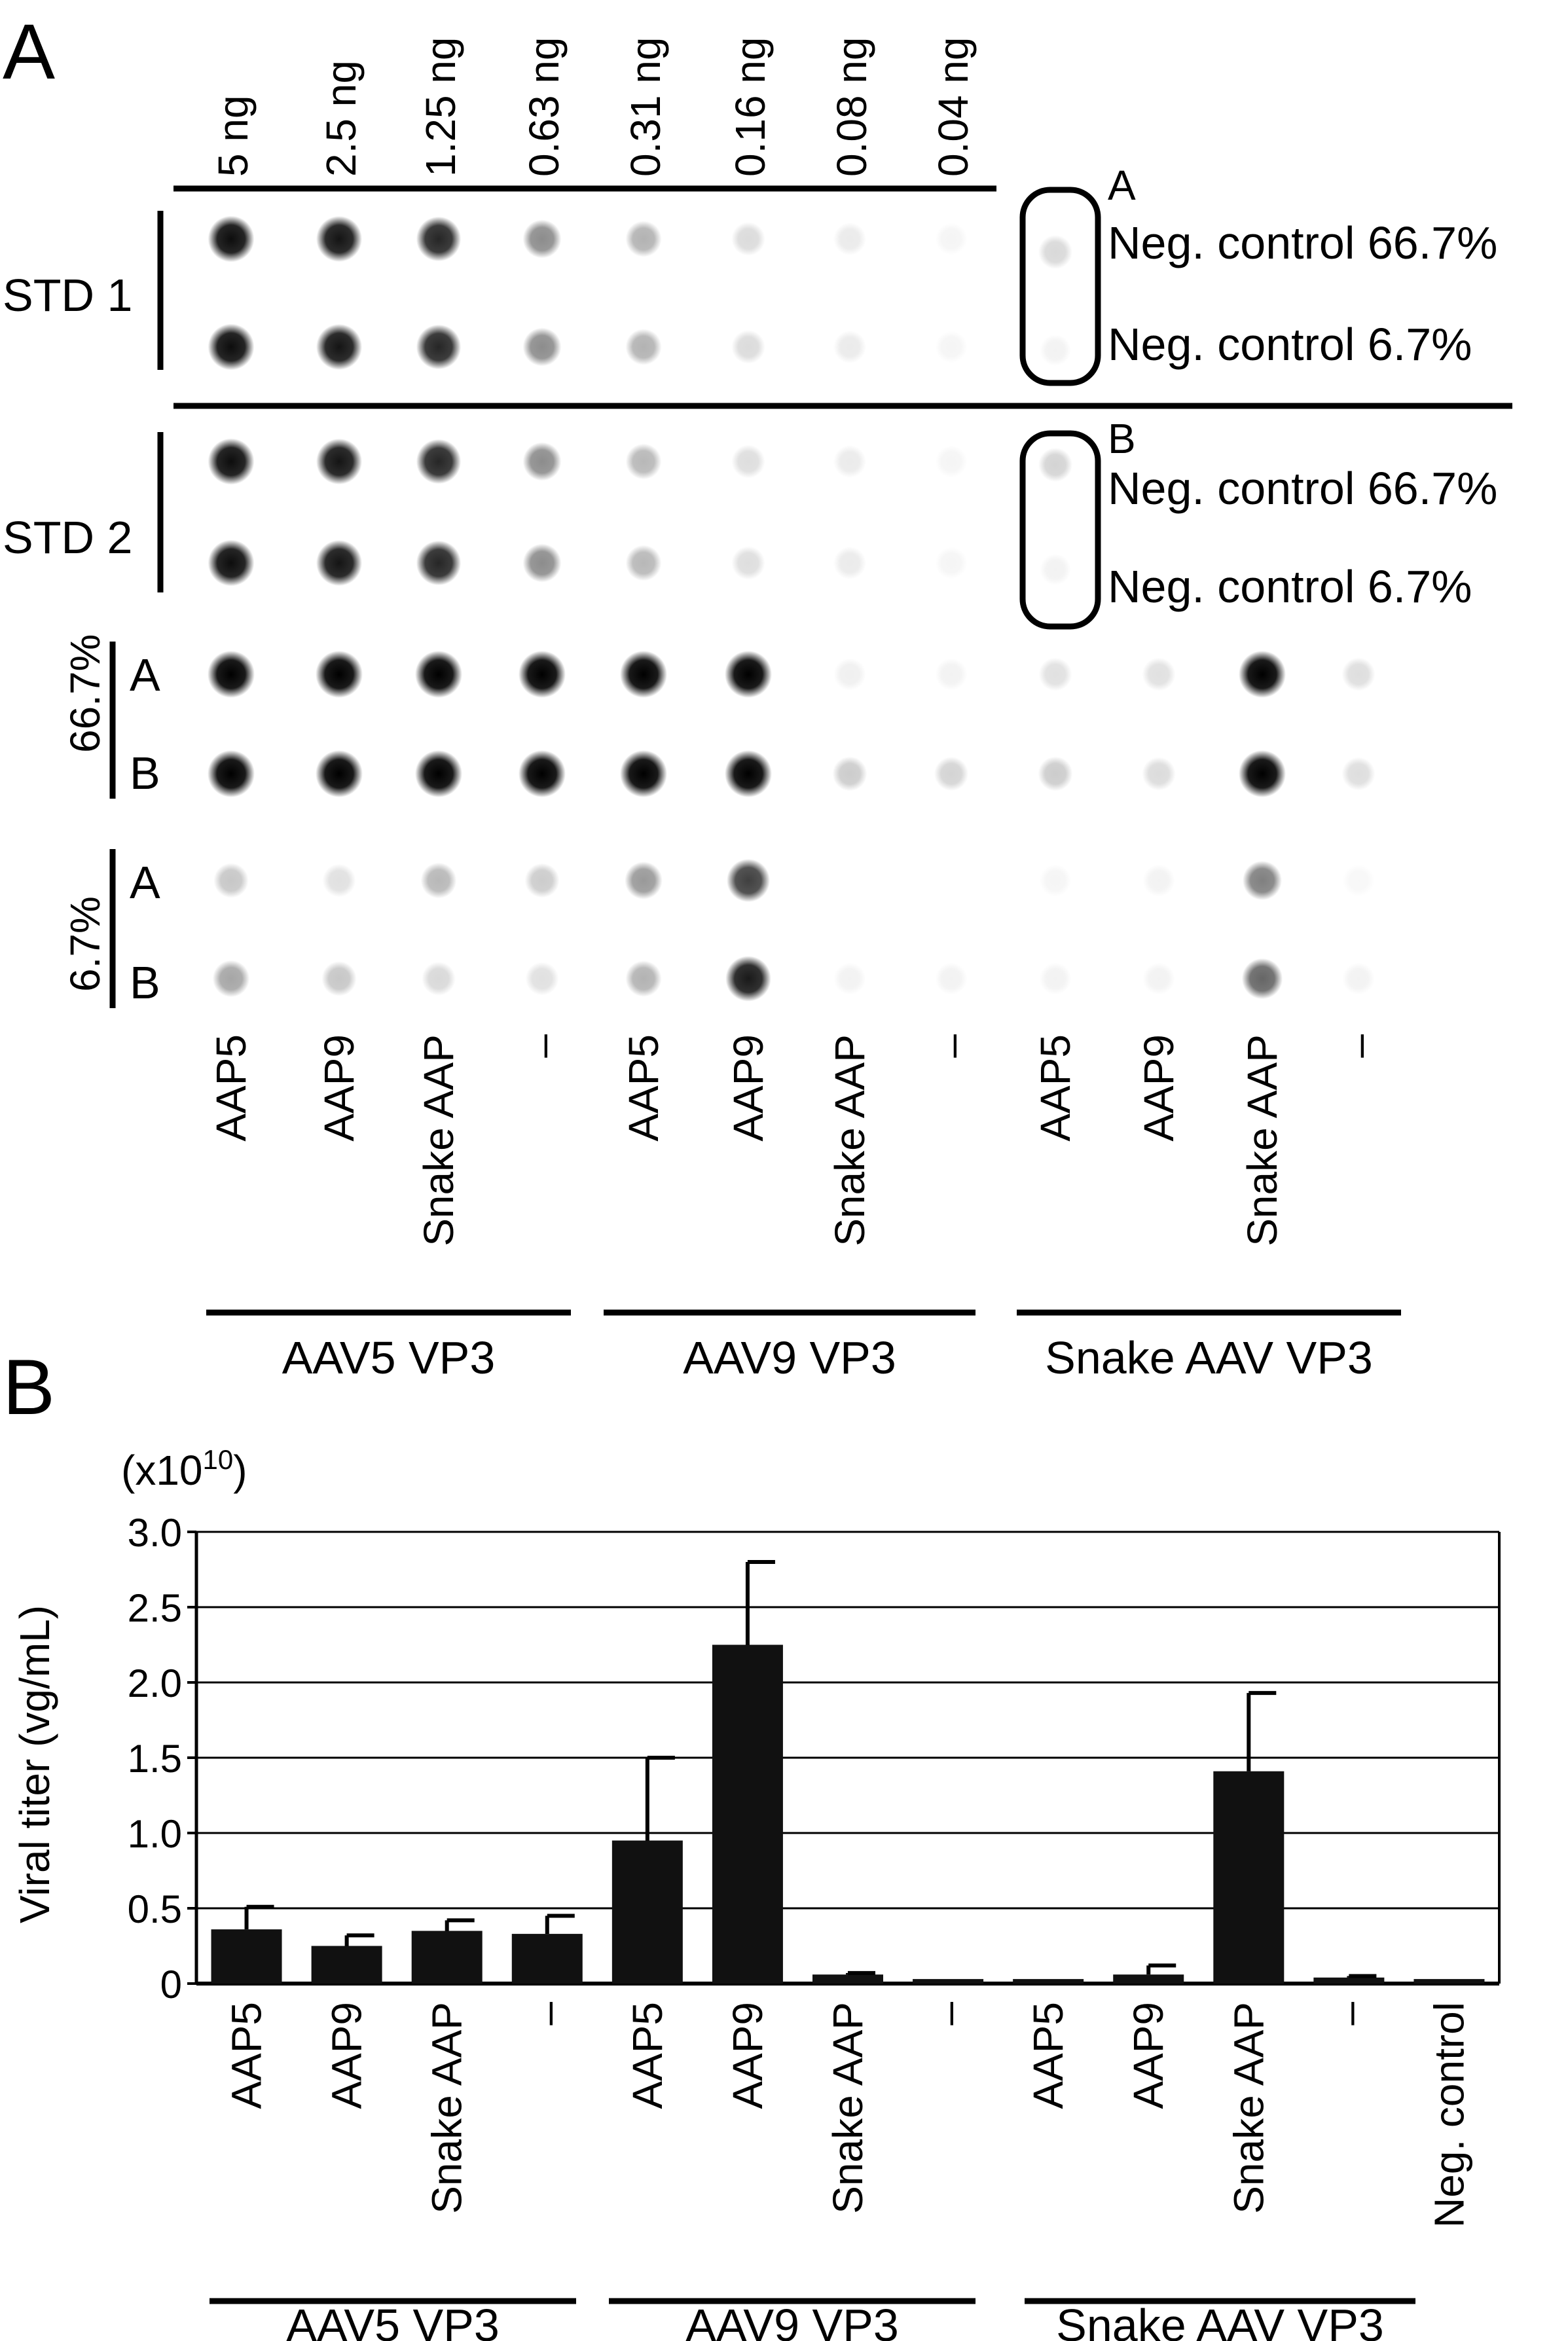  What do you see at coordinates (145, 882) in the screenshot?
I see `rep-a-low: A` at bounding box center [145, 882].